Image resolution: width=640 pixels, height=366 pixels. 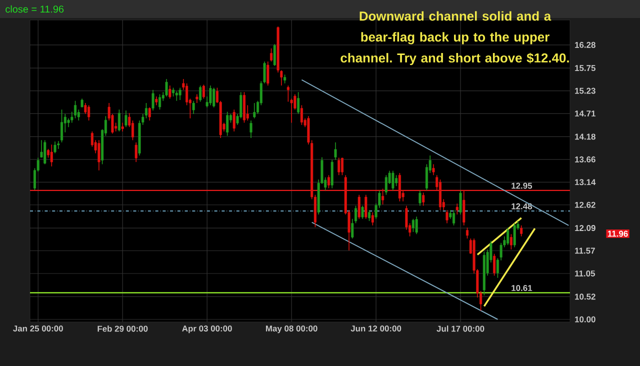 What do you see at coordinates (454, 38) in the screenshot?
I see `annotation: Downward channel solid and a bear-flag back up to the upper channel. Try and short above $12.40.` at bounding box center [454, 38].